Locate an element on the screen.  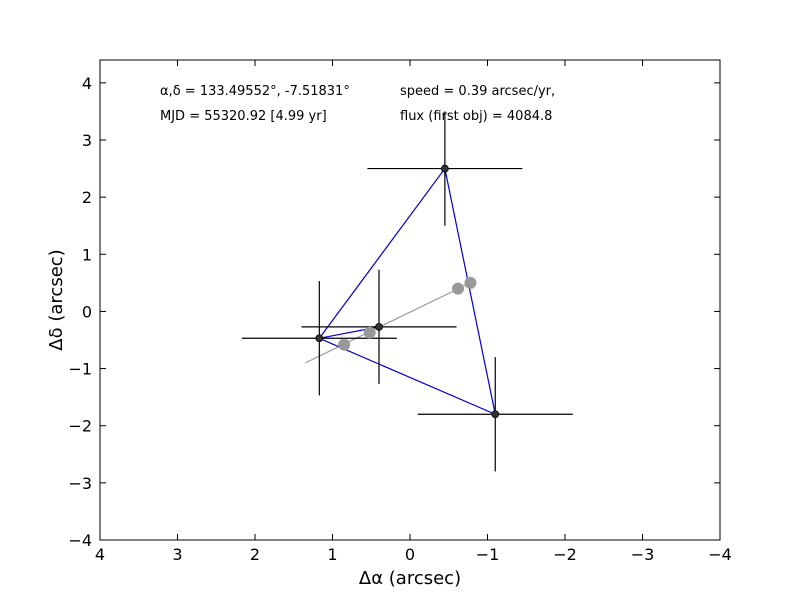
x-tick-label-4: 0 is located at coordinates (410, 554).